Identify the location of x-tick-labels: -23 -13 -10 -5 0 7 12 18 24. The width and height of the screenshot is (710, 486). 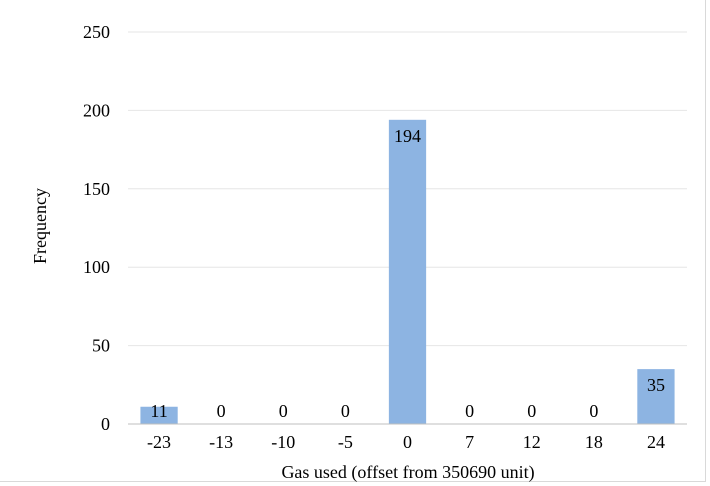
(406, 442).